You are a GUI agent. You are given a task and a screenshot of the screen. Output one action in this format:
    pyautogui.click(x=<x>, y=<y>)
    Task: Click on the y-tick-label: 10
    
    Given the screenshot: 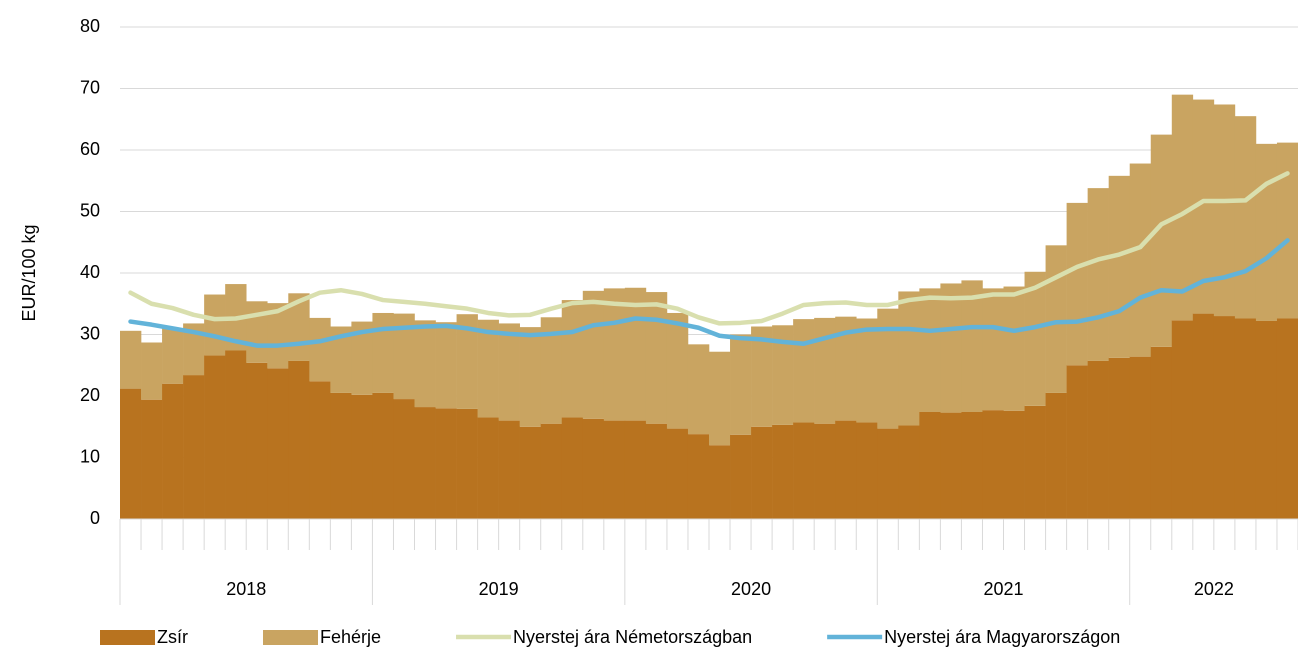 What is the action you would take?
    pyautogui.click(x=90, y=456)
    